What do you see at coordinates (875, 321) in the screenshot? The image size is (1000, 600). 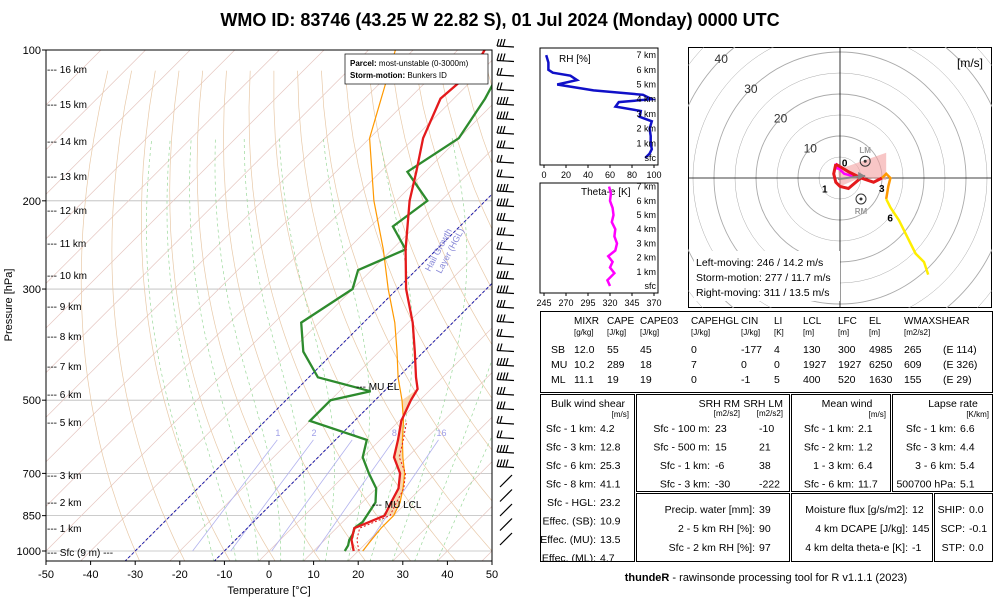 I see `parcel-table-header: EL` at bounding box center [875, 321].